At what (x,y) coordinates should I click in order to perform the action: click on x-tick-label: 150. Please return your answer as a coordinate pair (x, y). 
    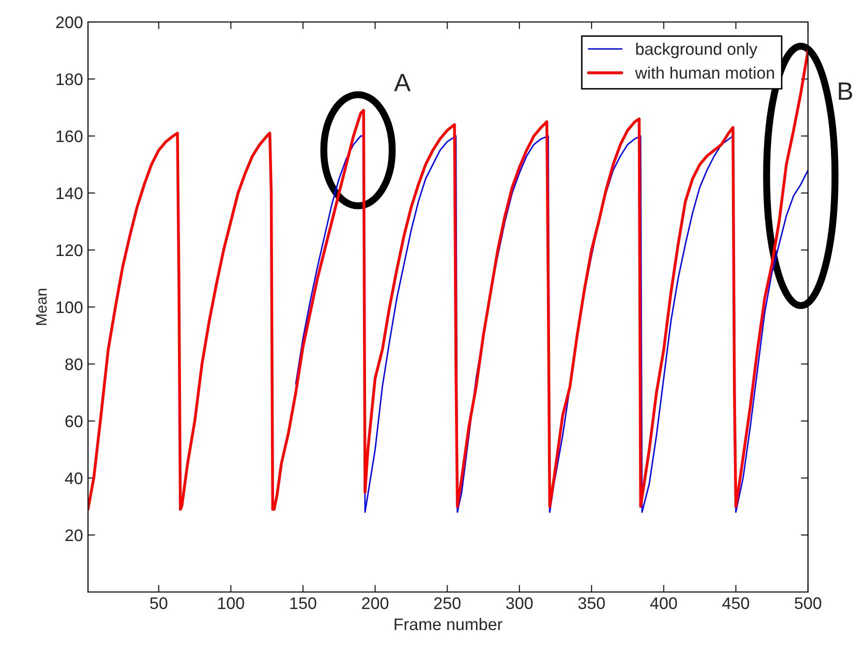
    Looking at the image, I should click on (303, 603).